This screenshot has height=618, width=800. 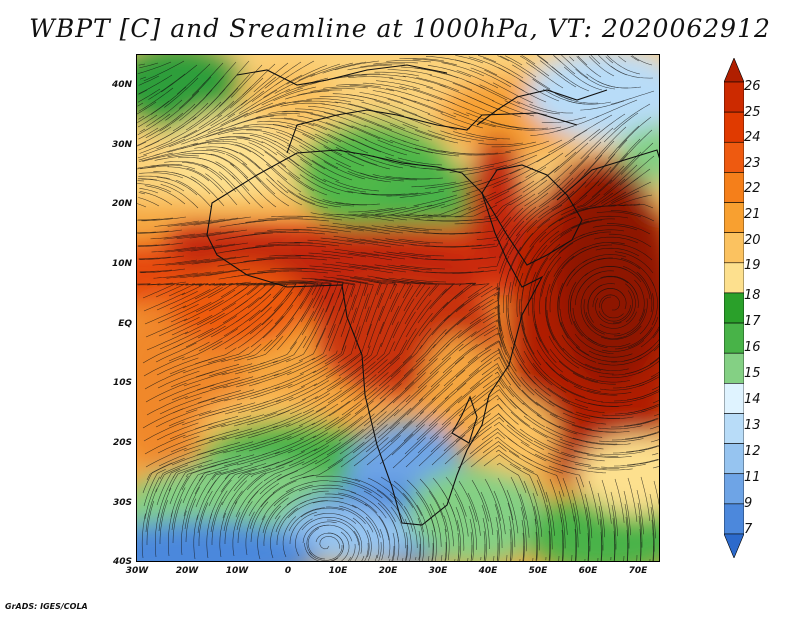 What do you see at coordinates (752, 214) in the screenshot?
I see `colorbar-label-21: 21` at bounding box center [752, 214].